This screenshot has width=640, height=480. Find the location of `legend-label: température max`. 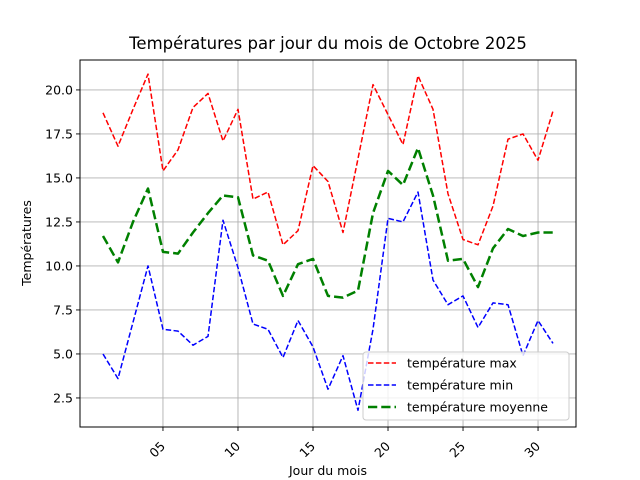

legend-label: température max is located at coordinates (462, 363).